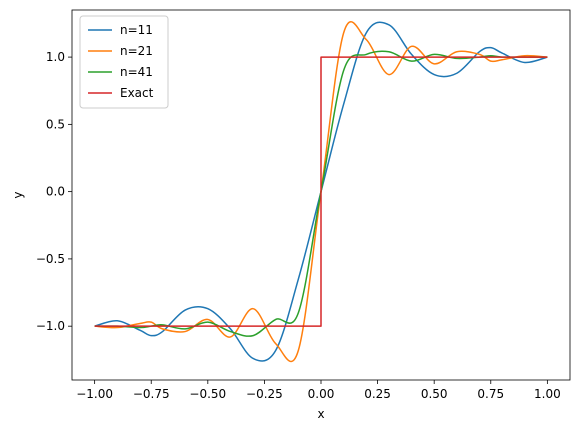 Image resolution: width=578 pixels, height=432 pixels. Describe the element at coordinates (94, 394) in the screenshot. I see `x-tick-label: −1.00` at that location.